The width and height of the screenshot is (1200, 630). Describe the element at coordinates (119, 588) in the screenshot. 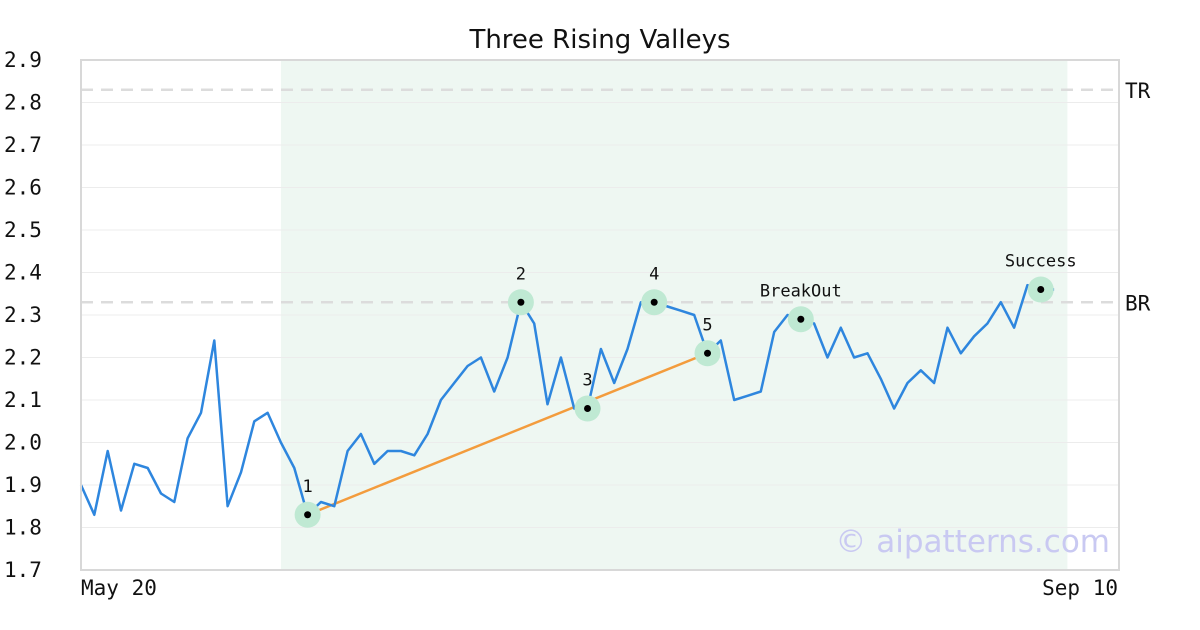

I see `x-tick-label: May 20` at that location.